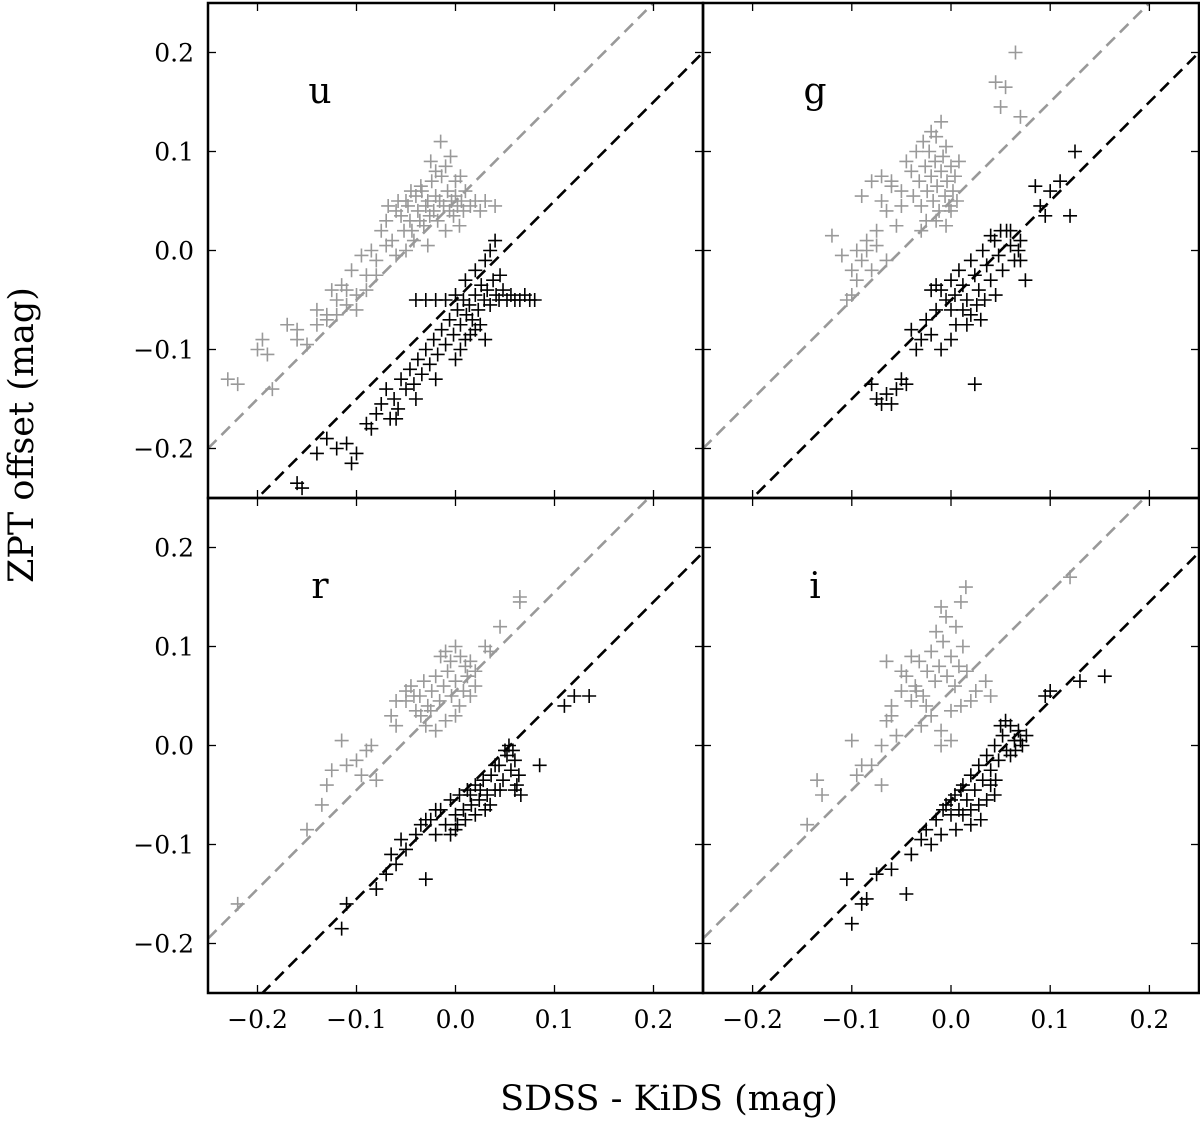 The width and height of the screenshot is (1200, 1125). Describe the element at coordinates (163, 944) in the screenshot. I see `y-tick-label-r-0: −0.2` at that location.